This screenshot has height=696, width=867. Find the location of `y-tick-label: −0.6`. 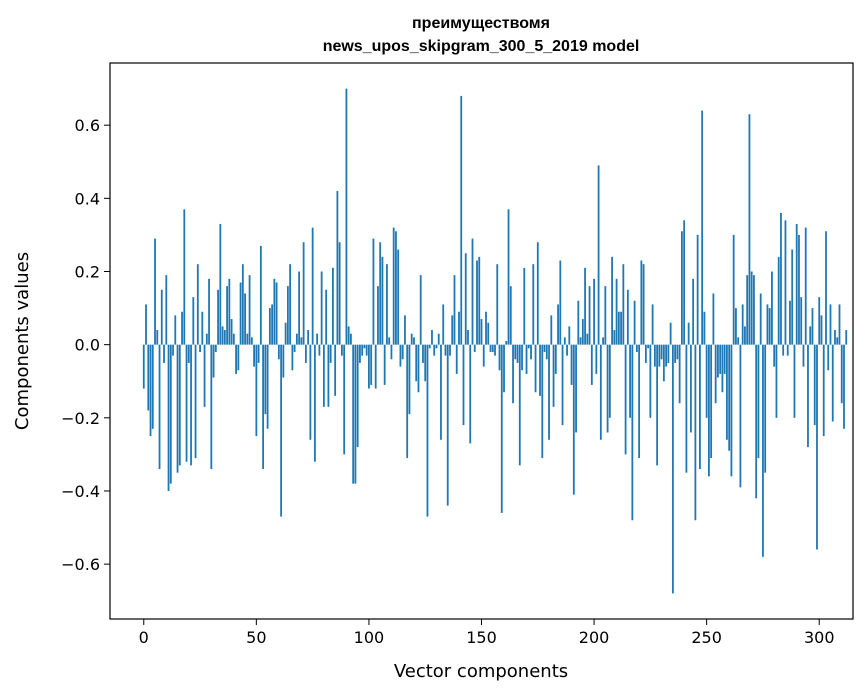

y-tick-label: −0.6 is located at coordinates (80, 564).